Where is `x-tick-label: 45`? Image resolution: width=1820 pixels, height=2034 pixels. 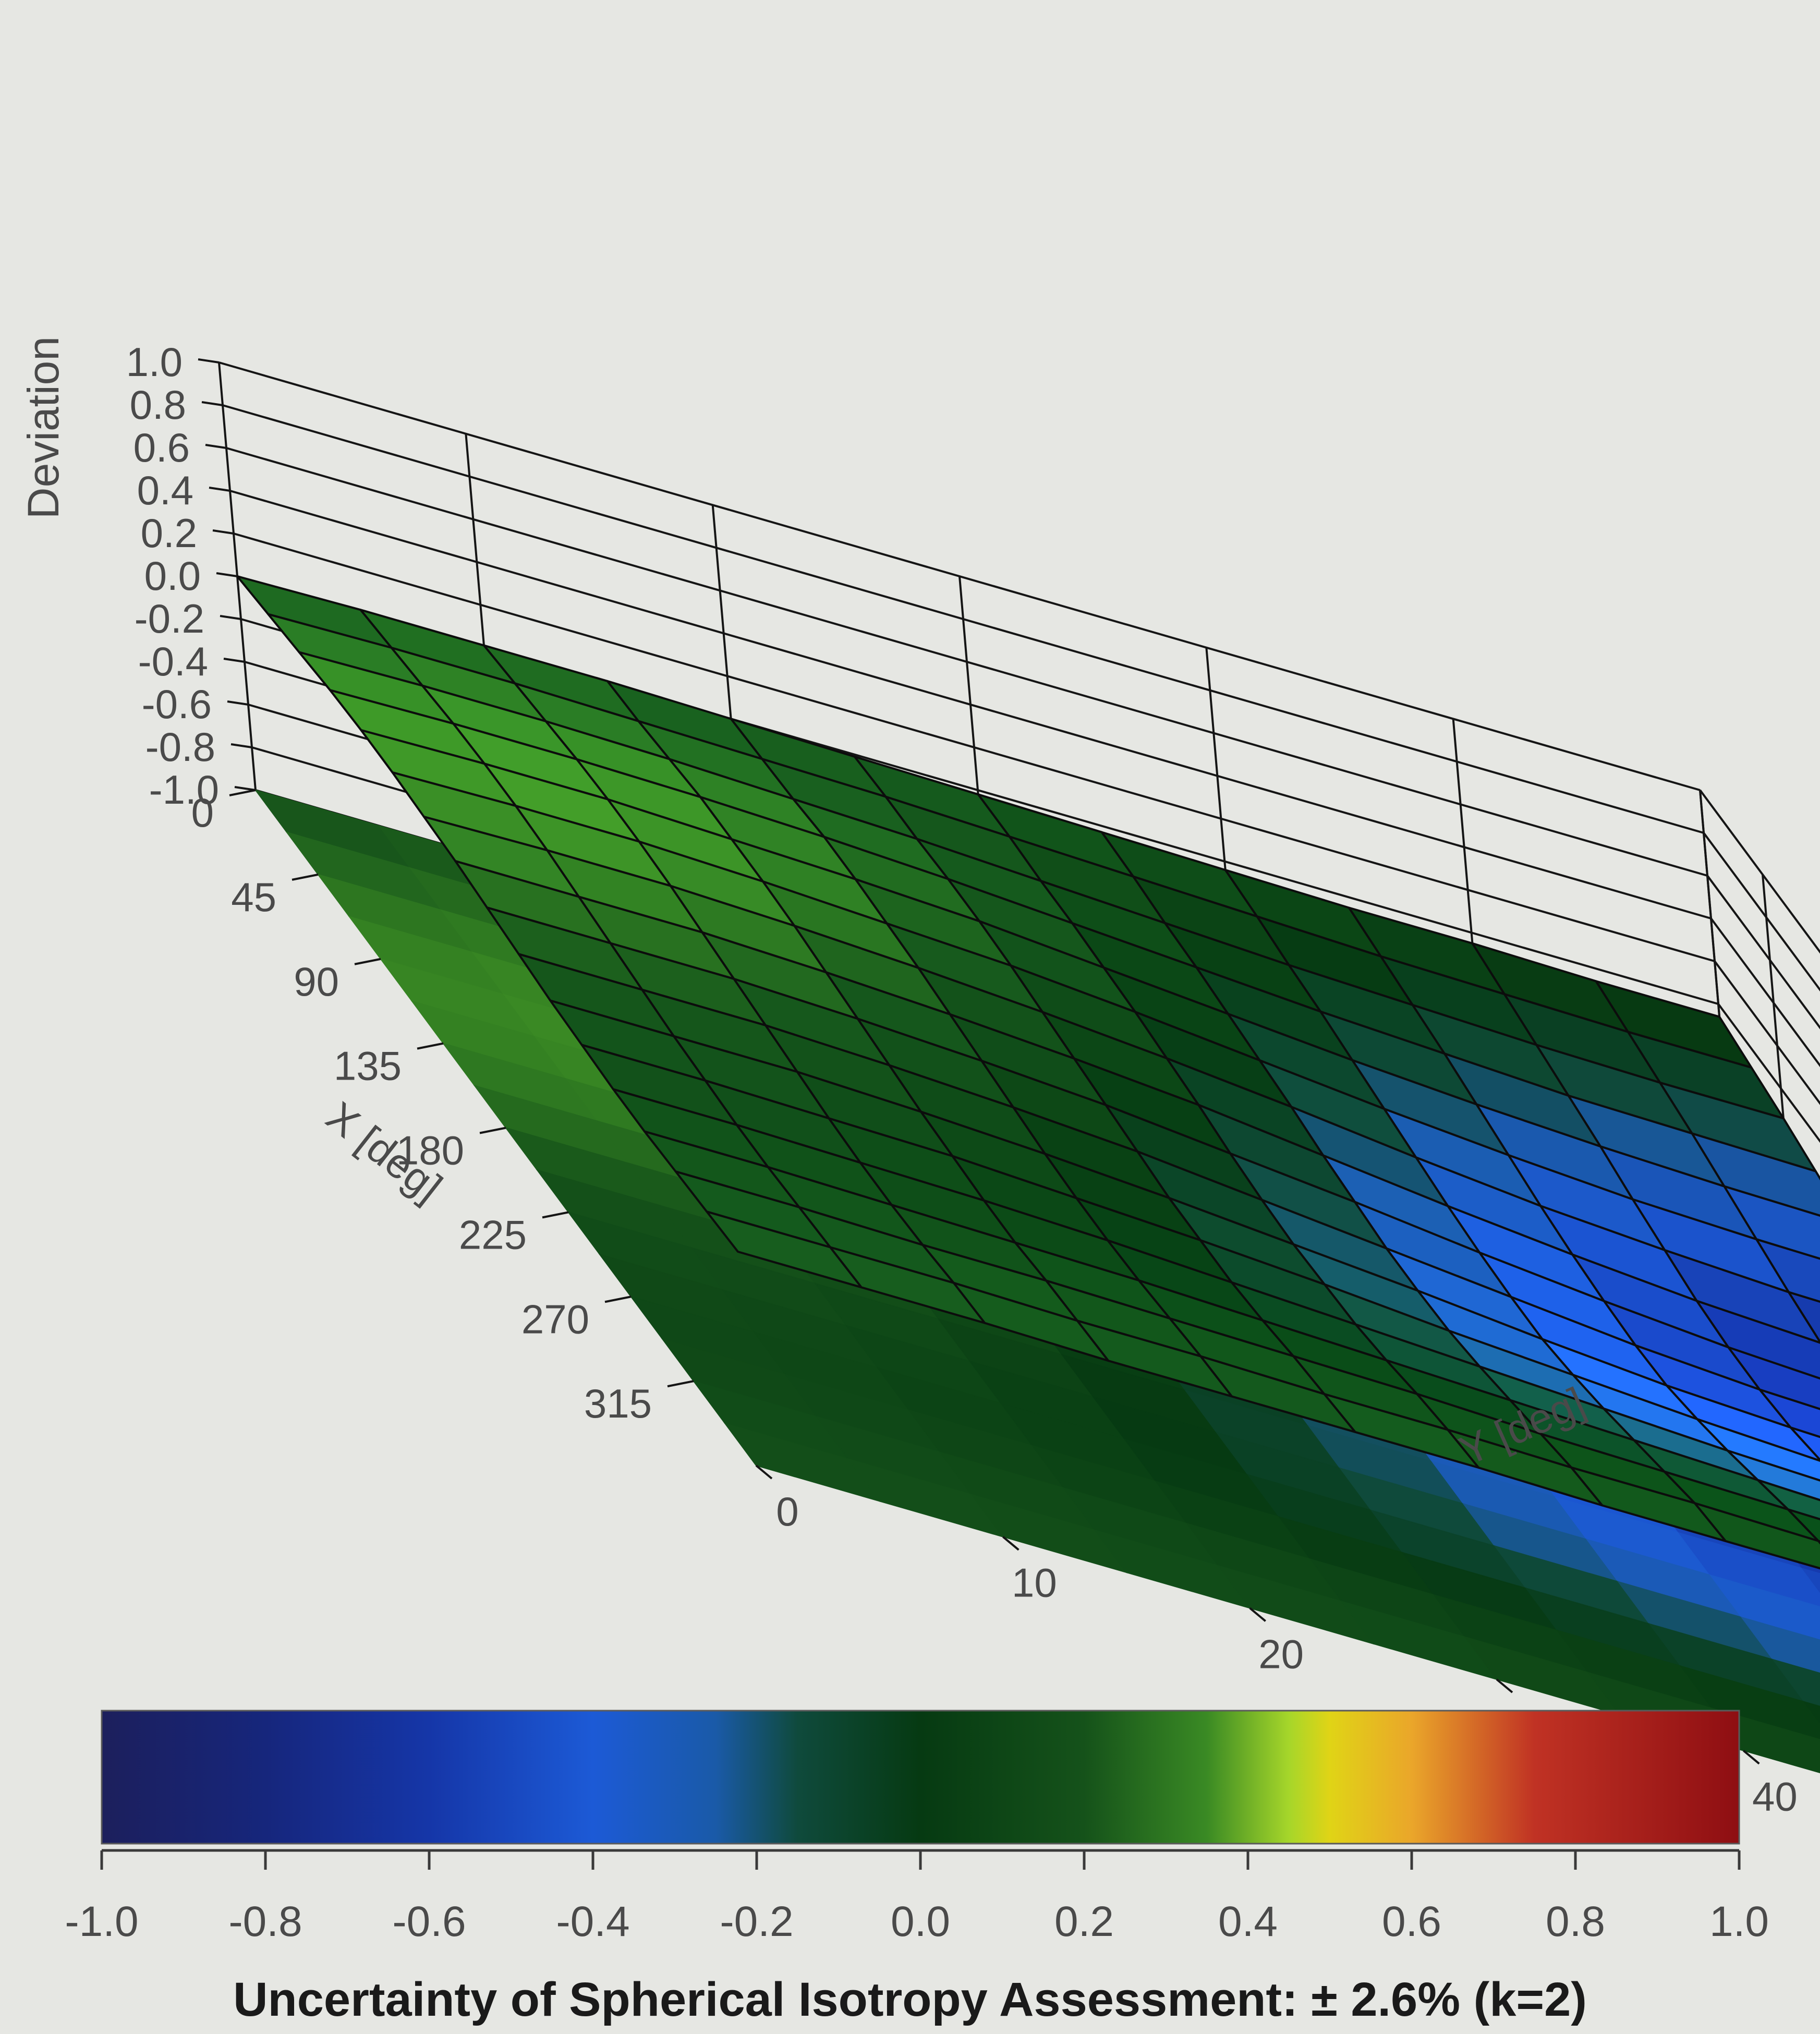 x-tick-label: 45 is located at coordinates (253, 897).